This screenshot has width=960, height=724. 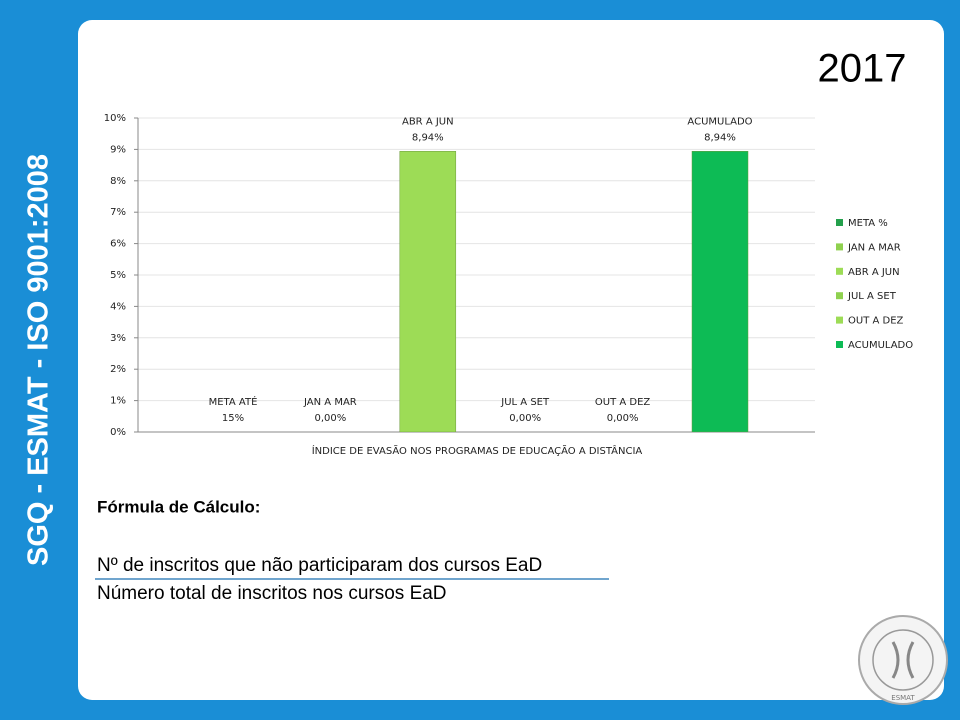 What do you see at coordinates (178, 506) in the screenshot?
I see `formula-title: Fórmula de Cálculo:` at bounding box center [178, 506].